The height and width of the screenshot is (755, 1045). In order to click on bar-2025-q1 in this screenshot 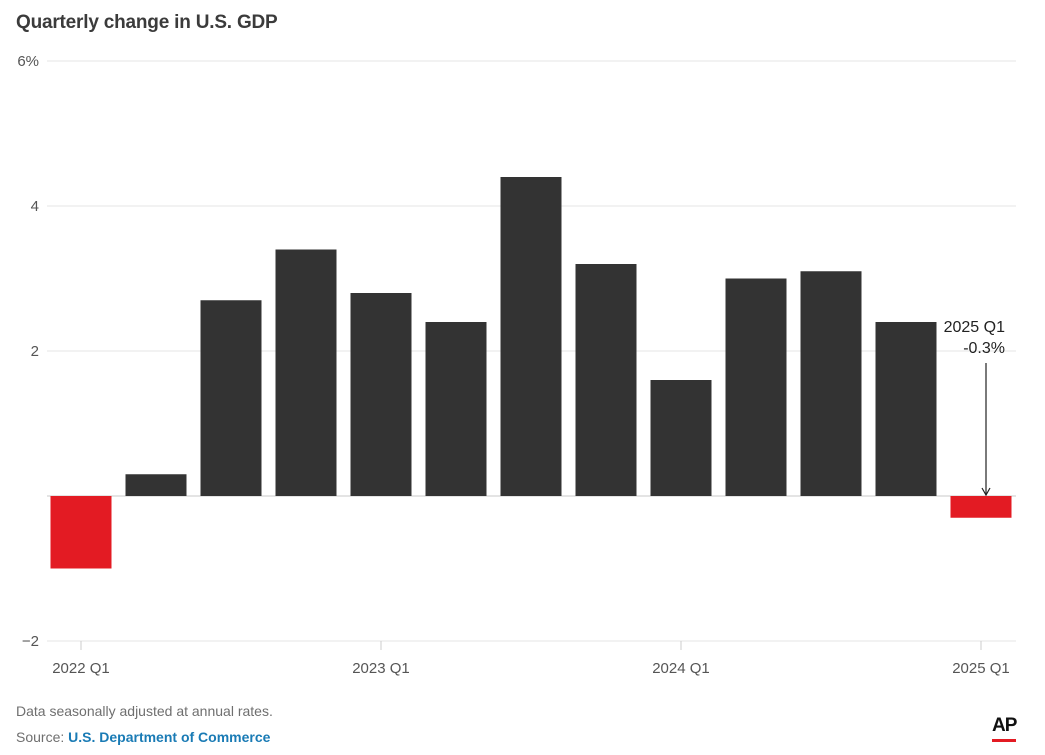, I will do `click(981, 507)`.